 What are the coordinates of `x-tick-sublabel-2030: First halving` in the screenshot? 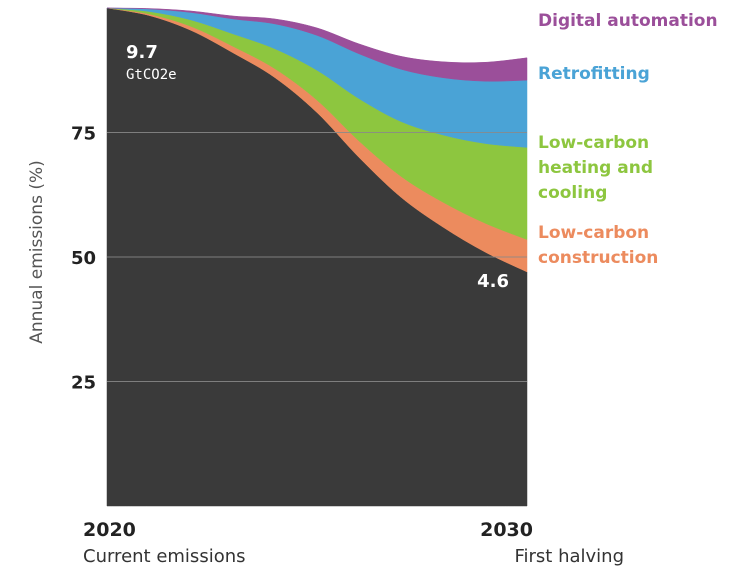 It's located at (569, 556).